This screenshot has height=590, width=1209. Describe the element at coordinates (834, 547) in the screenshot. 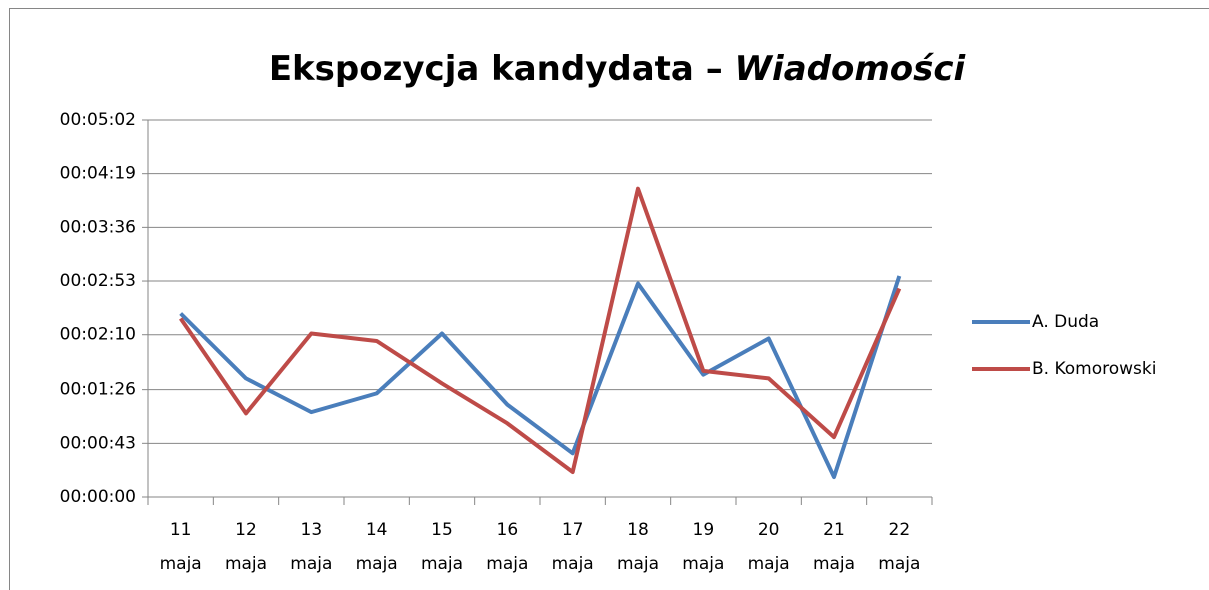

I see `x-tick-label: 21 maja` at that location.